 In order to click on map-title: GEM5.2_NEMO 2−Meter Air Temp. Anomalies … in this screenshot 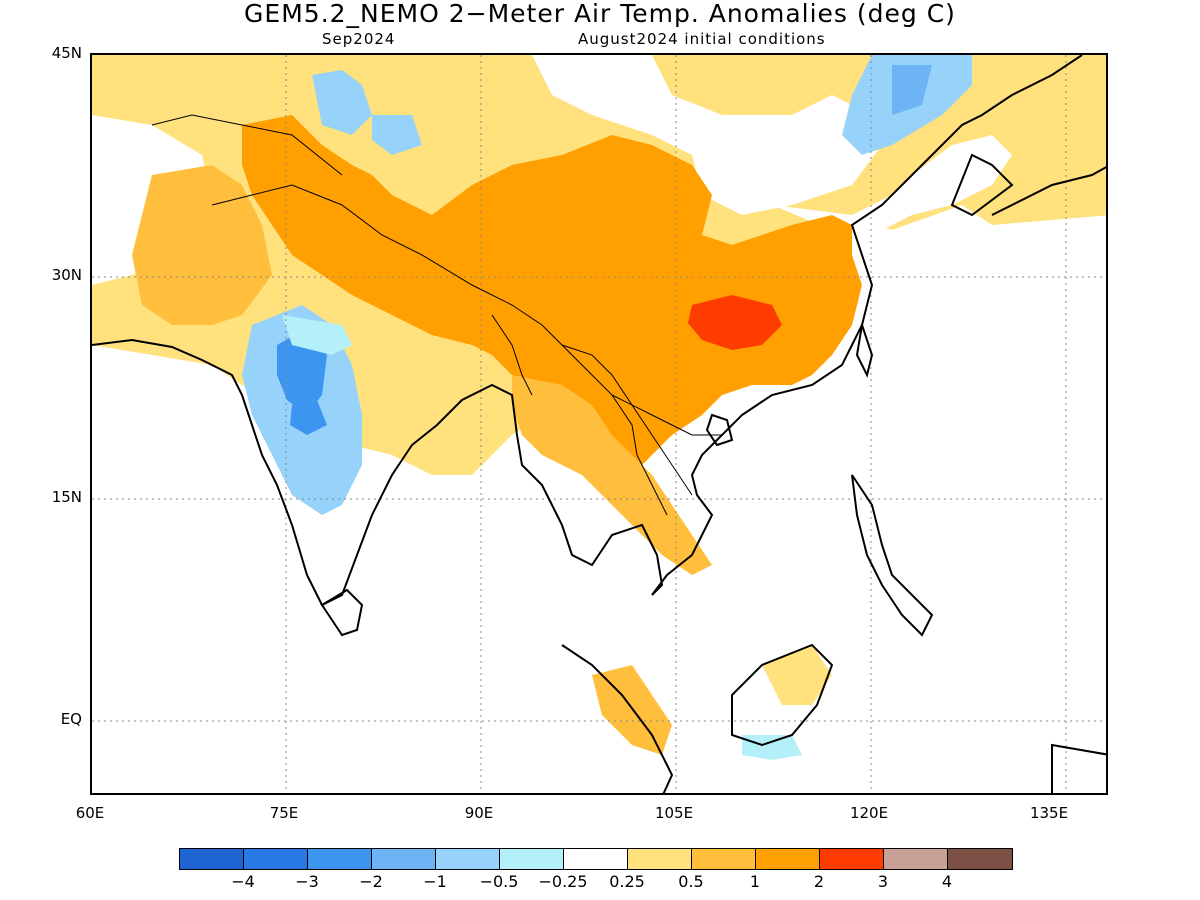, I will do `click(600, 14)`.